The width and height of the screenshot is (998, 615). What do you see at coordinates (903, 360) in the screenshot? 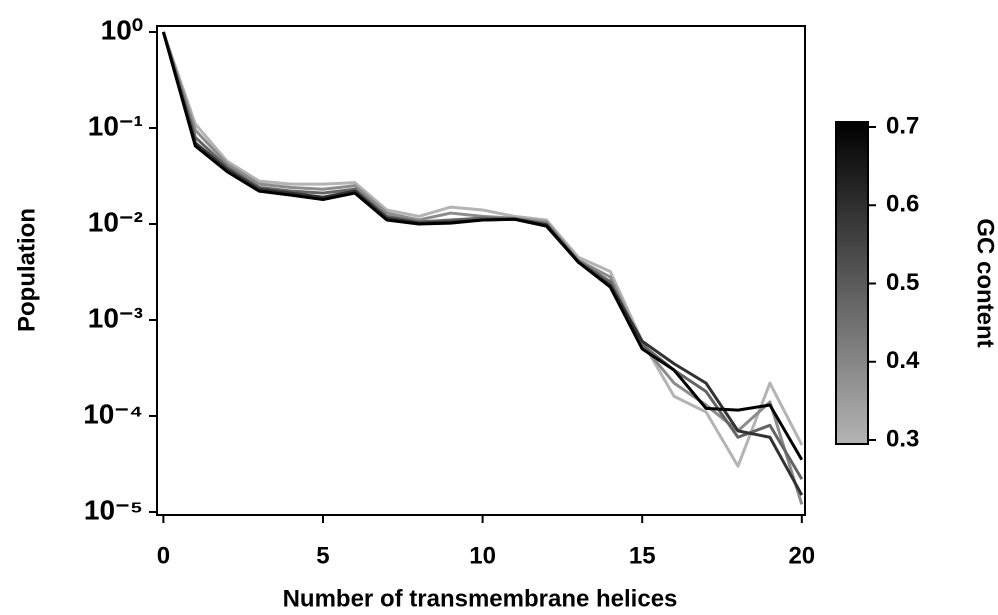
I see `colorbar-tick-label: 0.4` at bounding box center [903, 360].